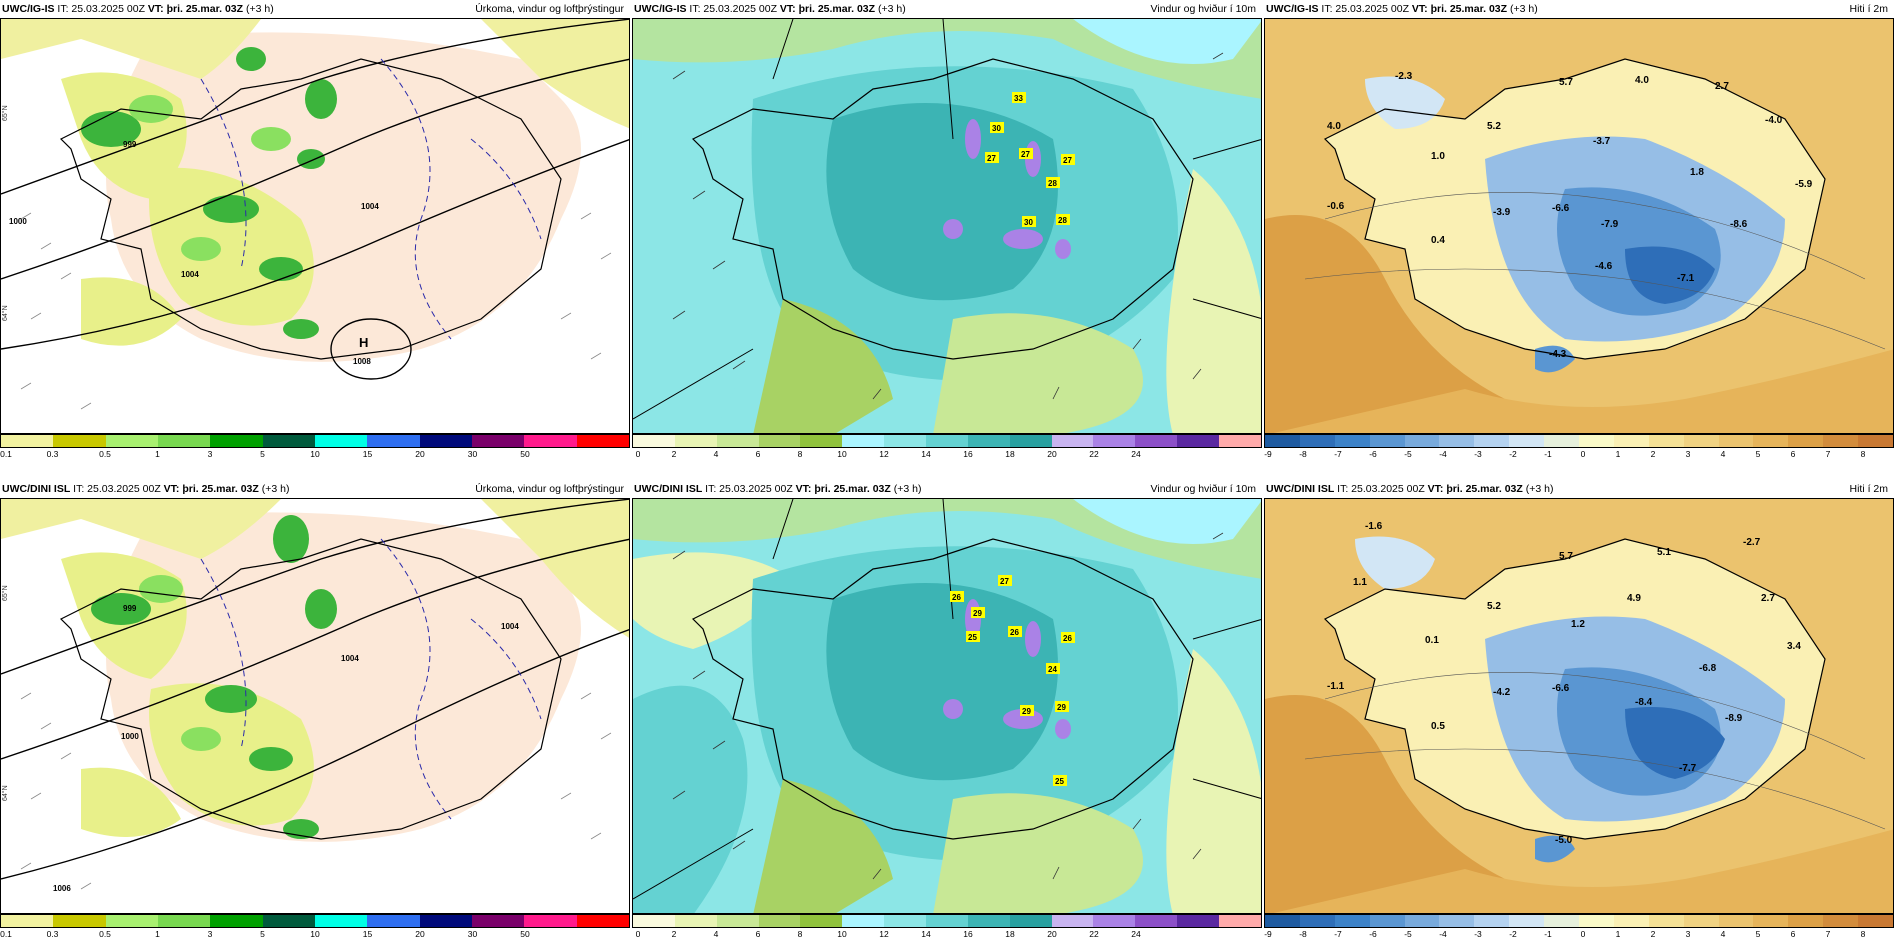  Describe the element at coordinates (1523, 9) in the screenshot. I see `lead-time: (+3 h)` at that location.